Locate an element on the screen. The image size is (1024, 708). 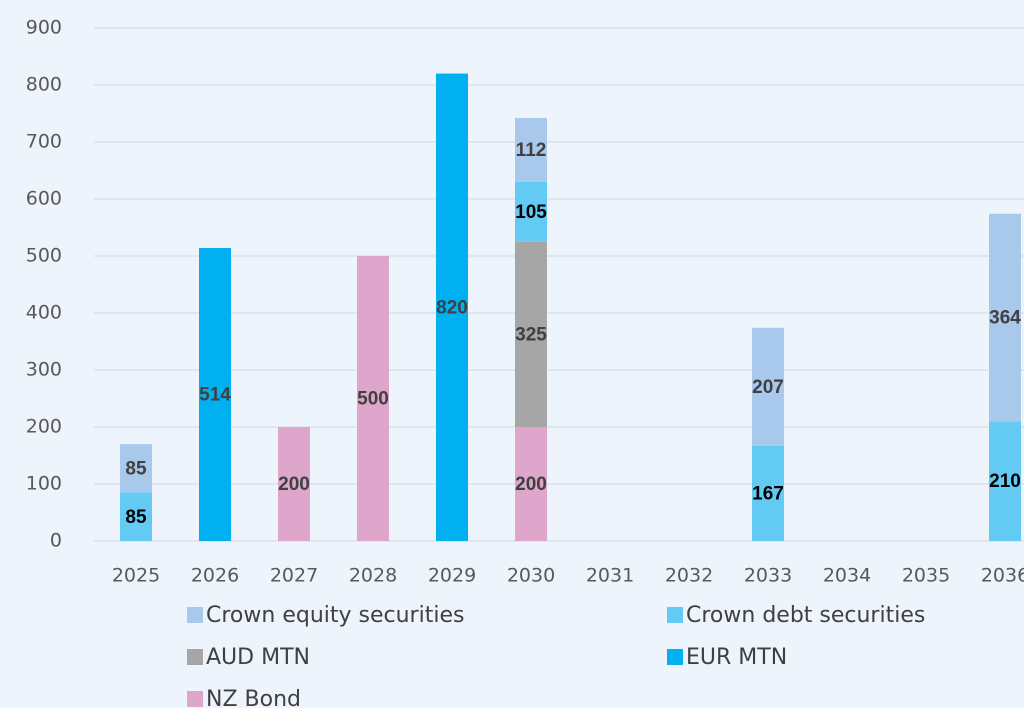
legend-label: Crown equity securities is located at coordinates (335, 615).